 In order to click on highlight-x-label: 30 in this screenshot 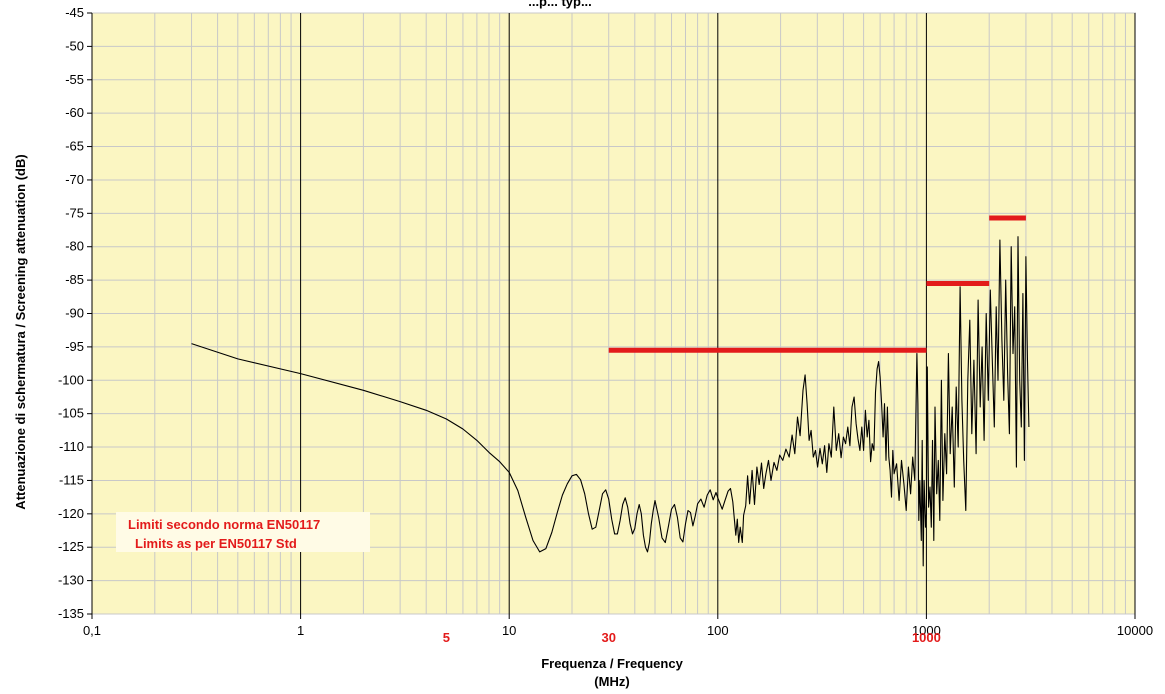, I will do `click(608, 637)`.